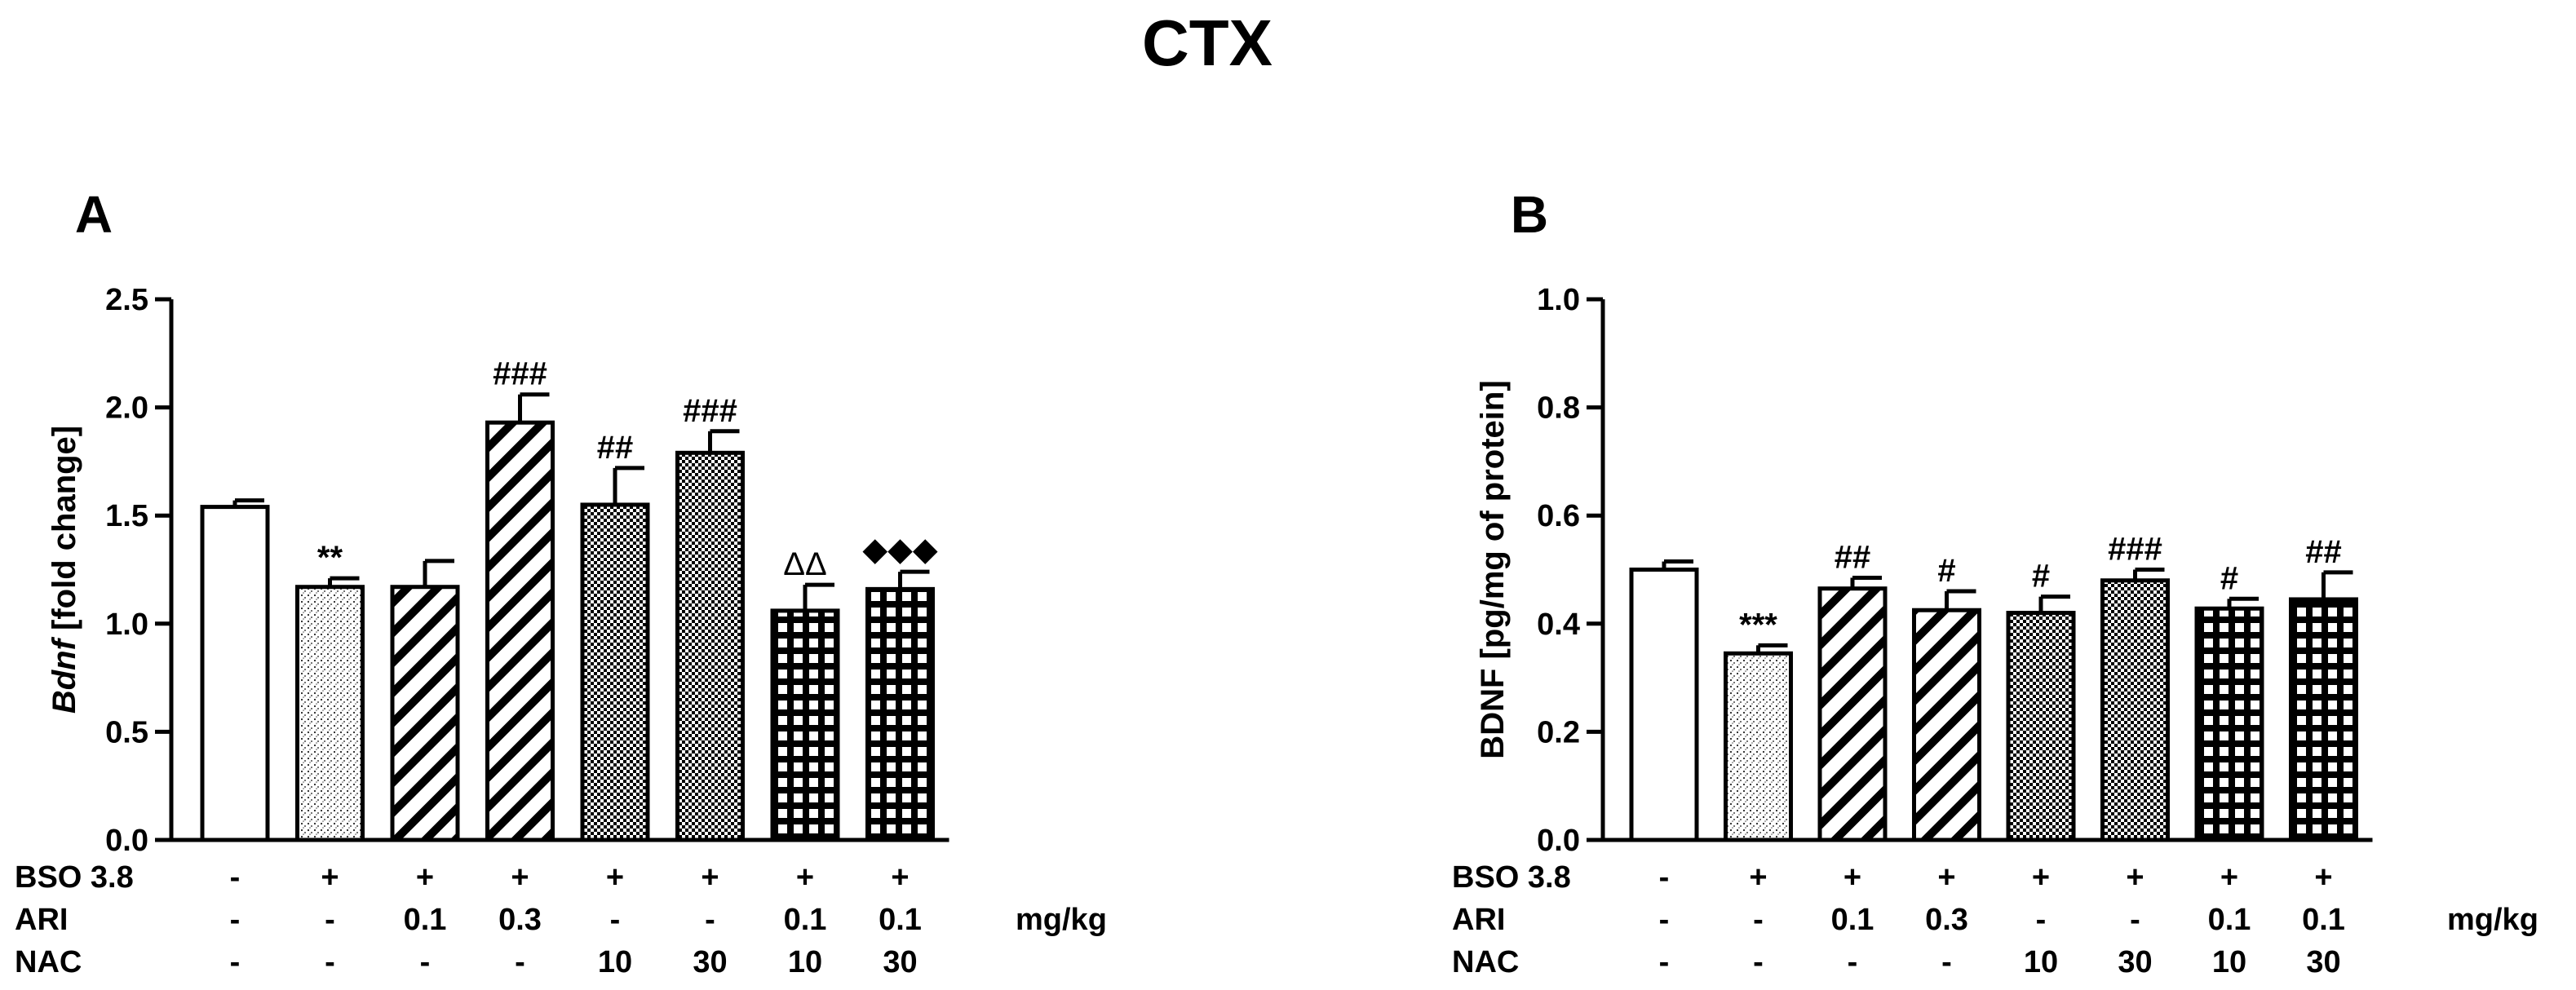 Image resolution: width=2576 pixels, height=990 pixels. Describe the element at coordinates (1493, 569) in the screenshot. I see `y-axis-label-text: BDNF [pg/mg of protein]` at that location.